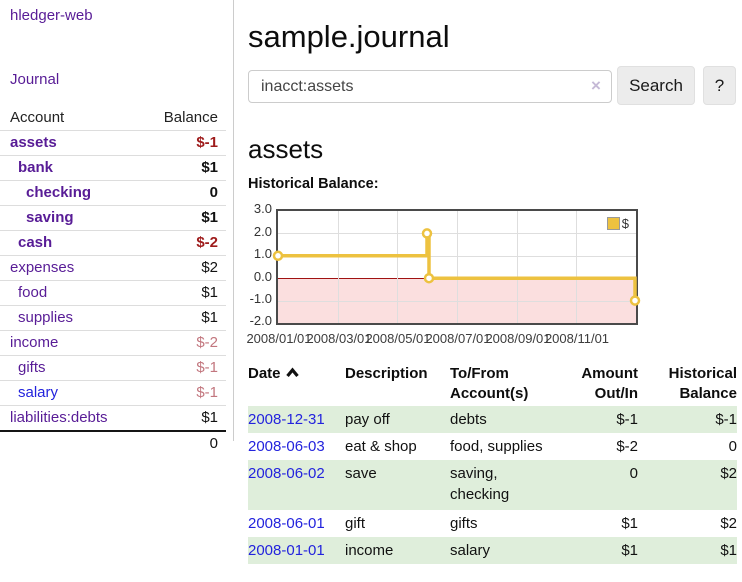  What do you see at coordinates (38, 392) in the screenshot?
I see `account-link-salary: salary` at bounding box center [38, 392].